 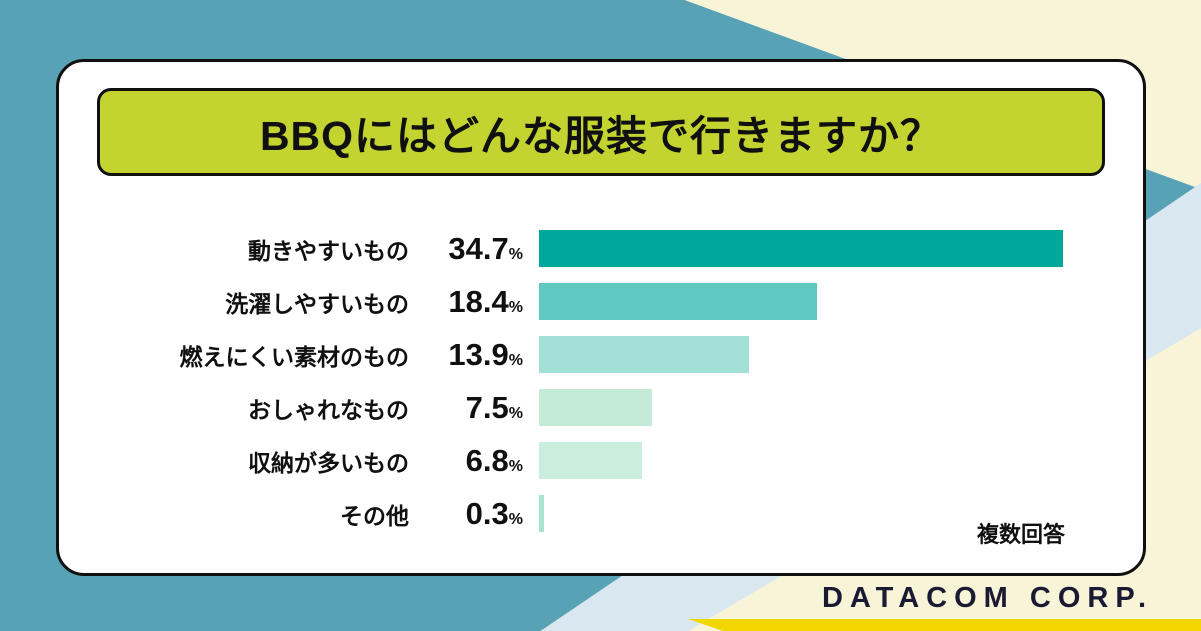 I want to click on page-title: BBQにはどんな服装で行きますか？, so click(x=601, y=136).